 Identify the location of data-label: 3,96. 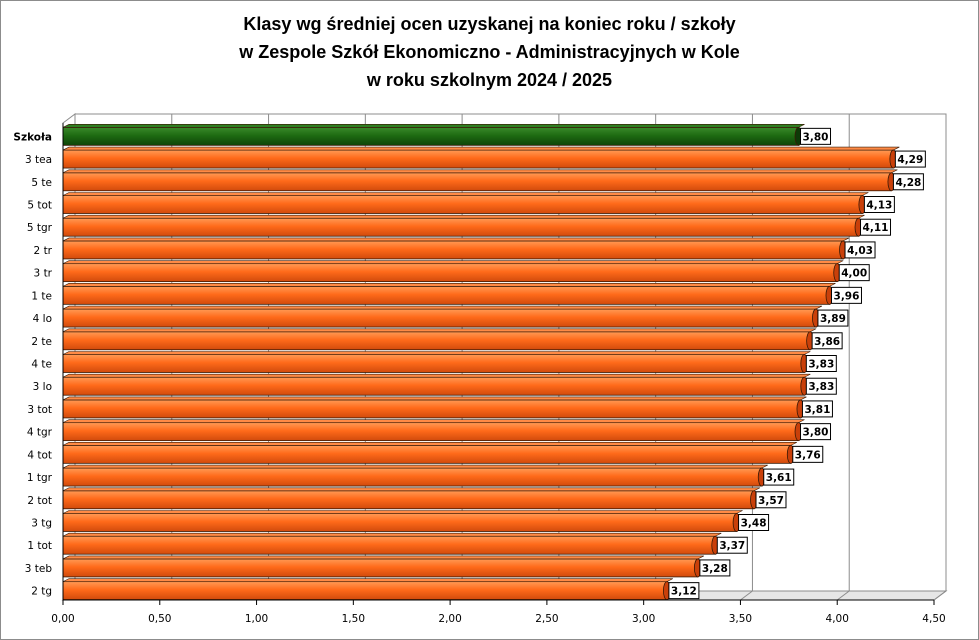
(846, 295).